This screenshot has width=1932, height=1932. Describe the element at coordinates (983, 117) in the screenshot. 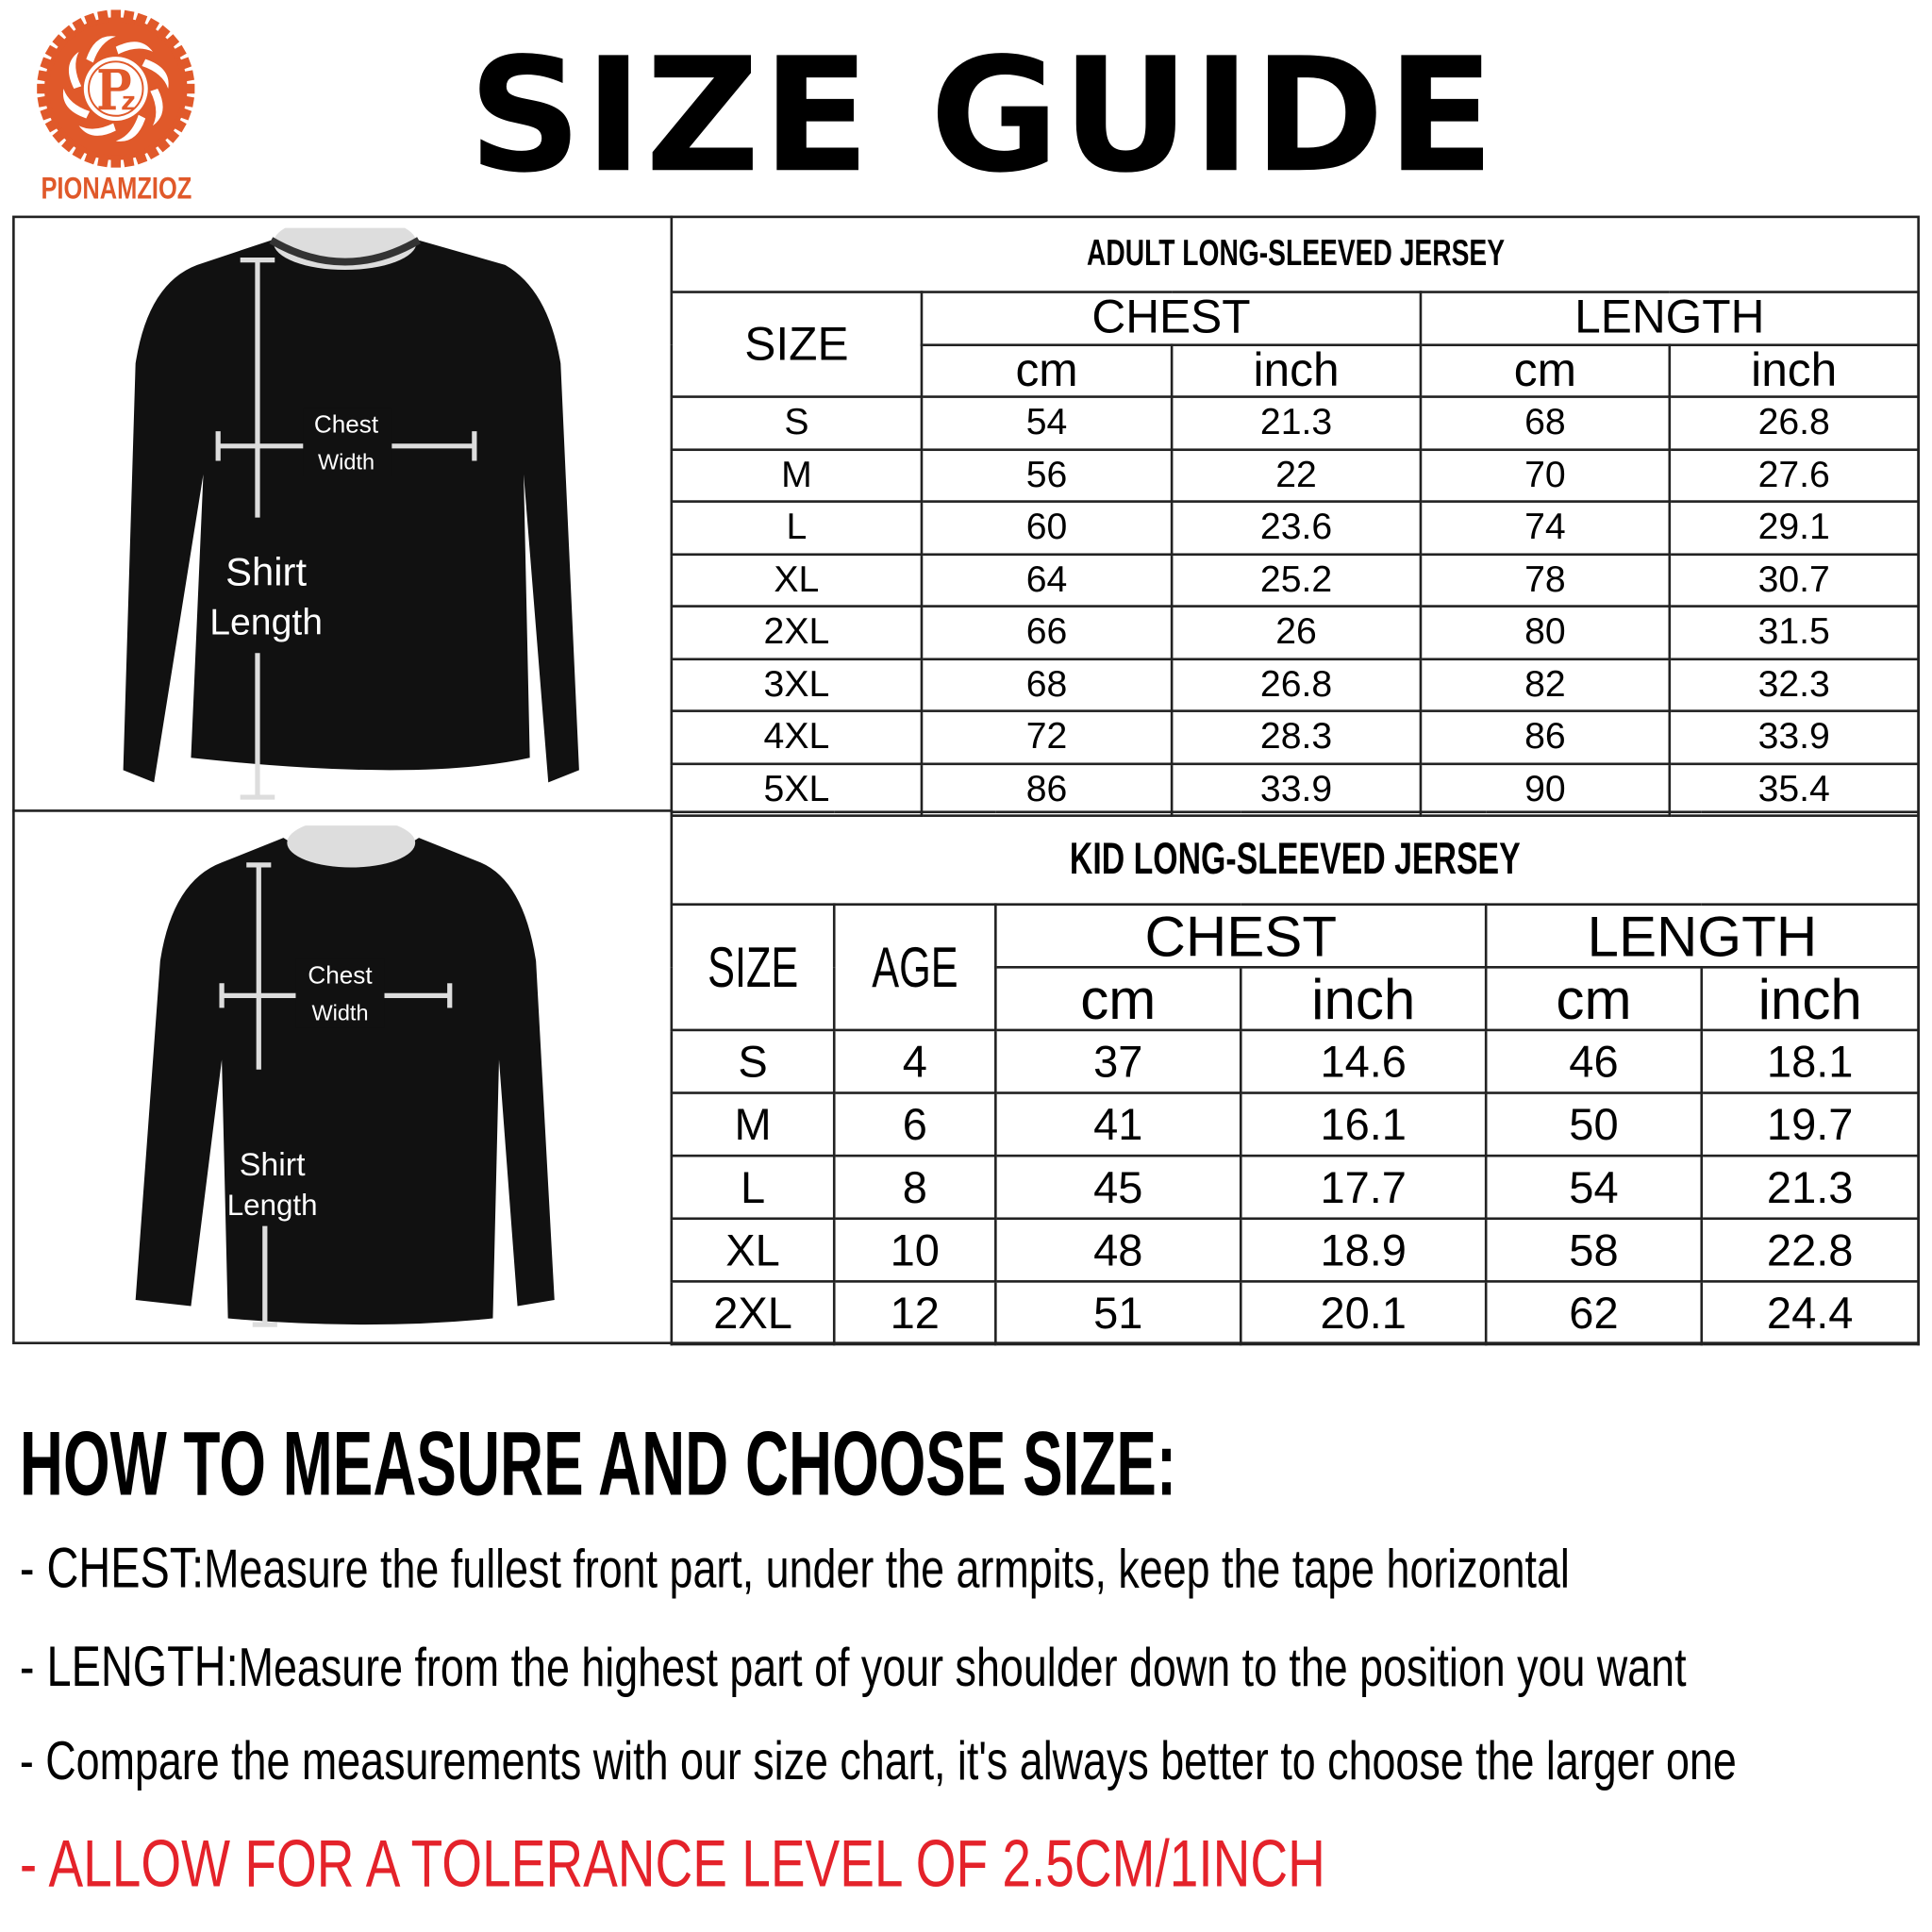

I see `page-title: SIZE GUIDE` at that location.